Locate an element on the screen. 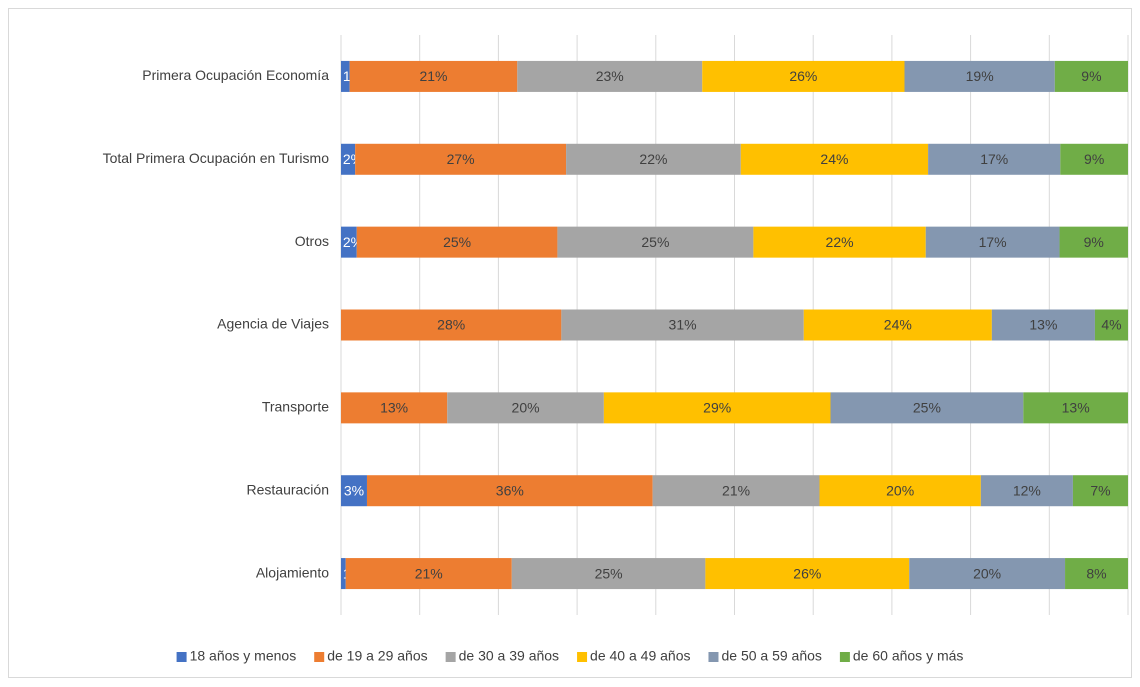  y-tick-label: Transporte is located at coordinates (295, 407).